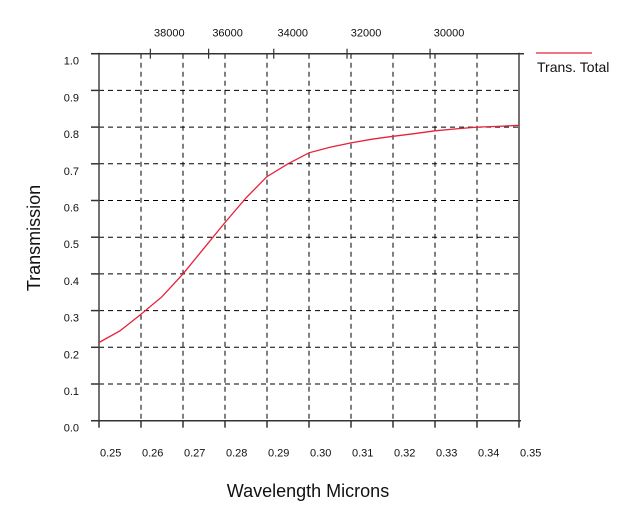  I want to click on top-tick-label: 34000, so click(292, 34).